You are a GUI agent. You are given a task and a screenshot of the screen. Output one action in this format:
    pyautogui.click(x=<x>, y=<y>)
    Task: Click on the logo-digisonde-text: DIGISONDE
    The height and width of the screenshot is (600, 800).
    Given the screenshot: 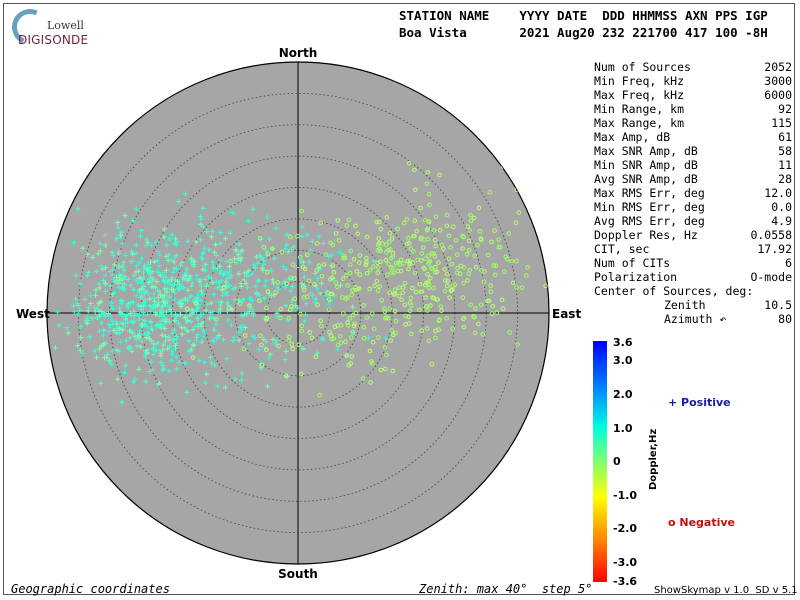 What is the action you would take?
    pyautogui.click(x=53, y=40)
    